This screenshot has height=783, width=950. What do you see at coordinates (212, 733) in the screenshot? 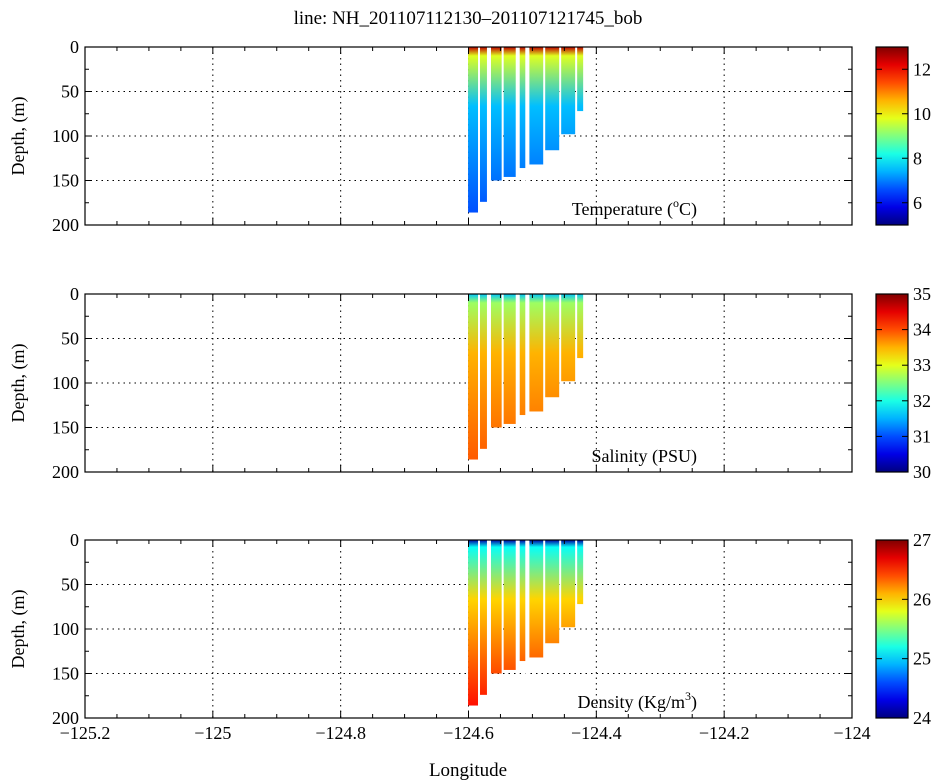
I see `x-tick-label-1: −125` at bounding box center [212, 733].